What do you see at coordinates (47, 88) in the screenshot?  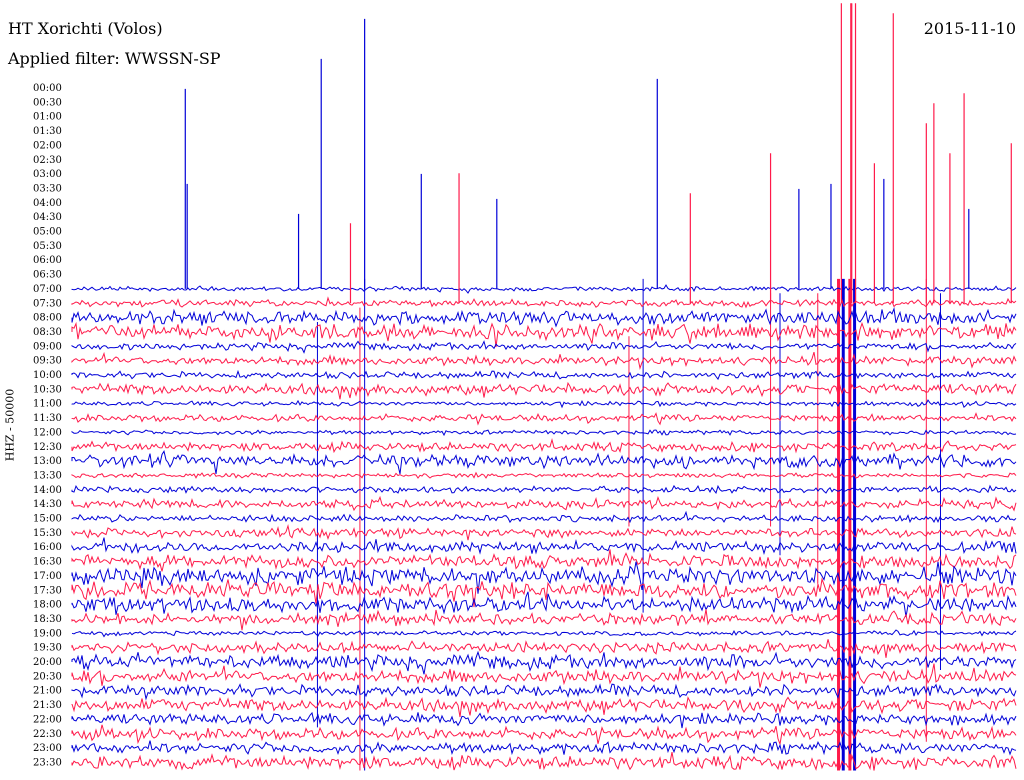 I see `row-time-label: 00:00` at bounding box center [47, 88].